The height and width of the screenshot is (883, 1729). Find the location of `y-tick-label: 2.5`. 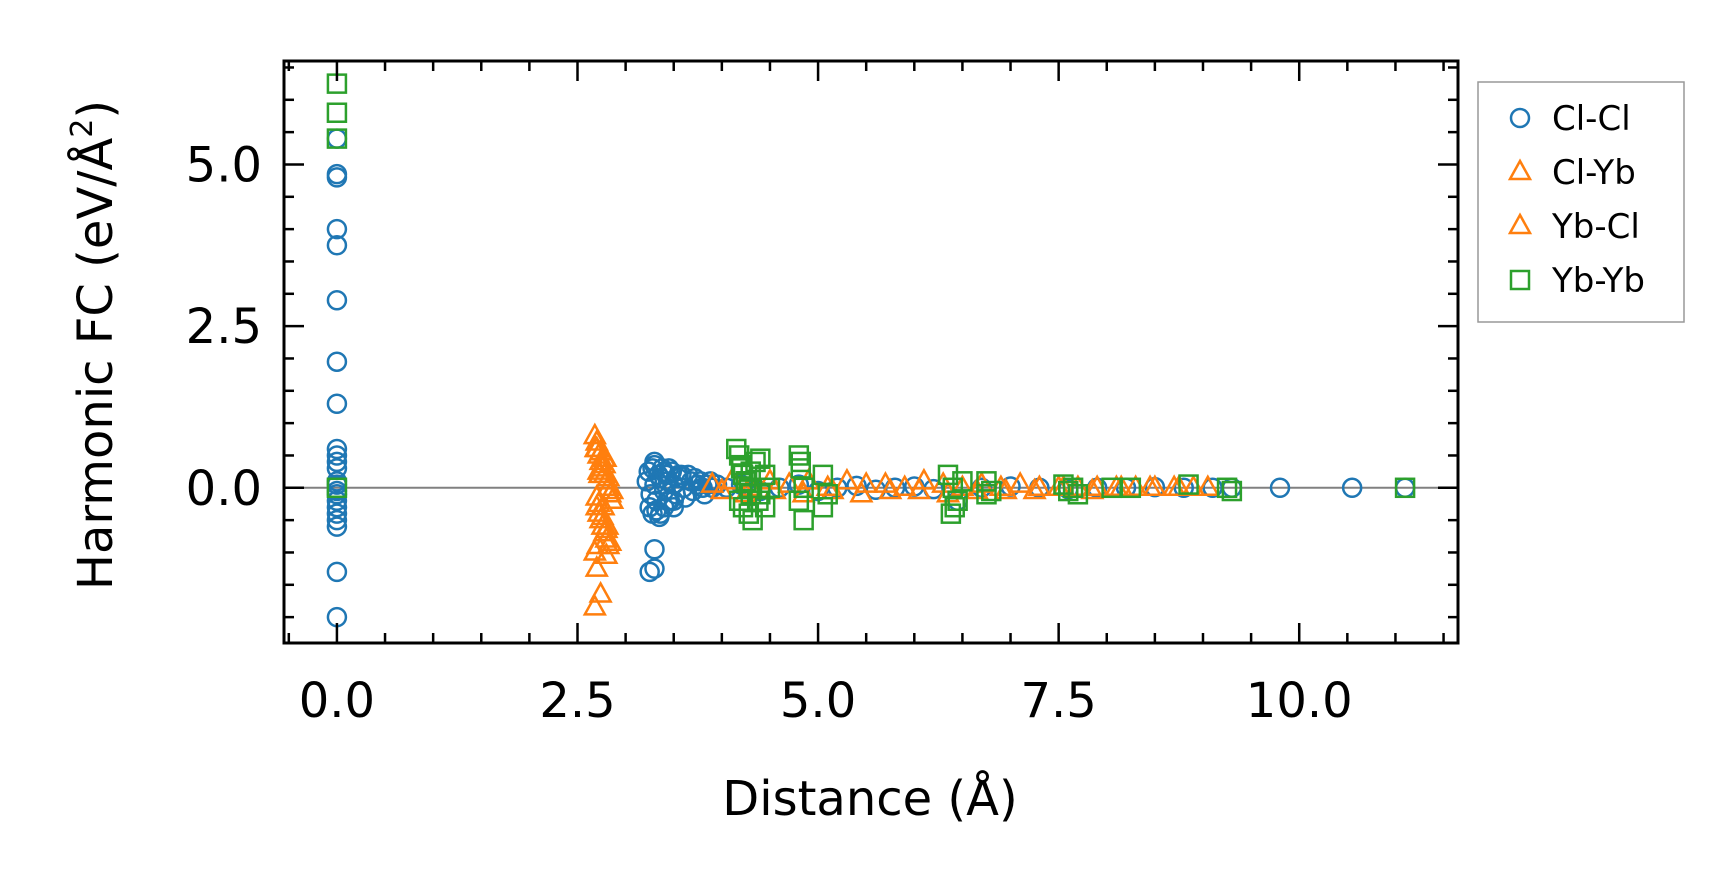

y-tick-label: 2.5 is located at coordinates (224, 327).